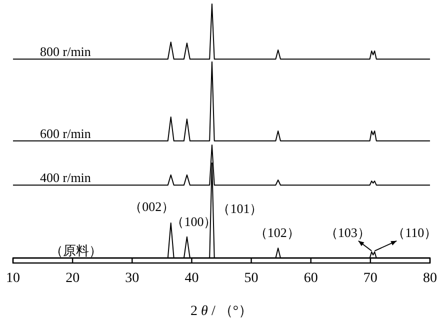  What do you see at coordinates (66, 133) in the screenshot?
I see `series-label: 600 r/min` at bounding box center [66, 133].